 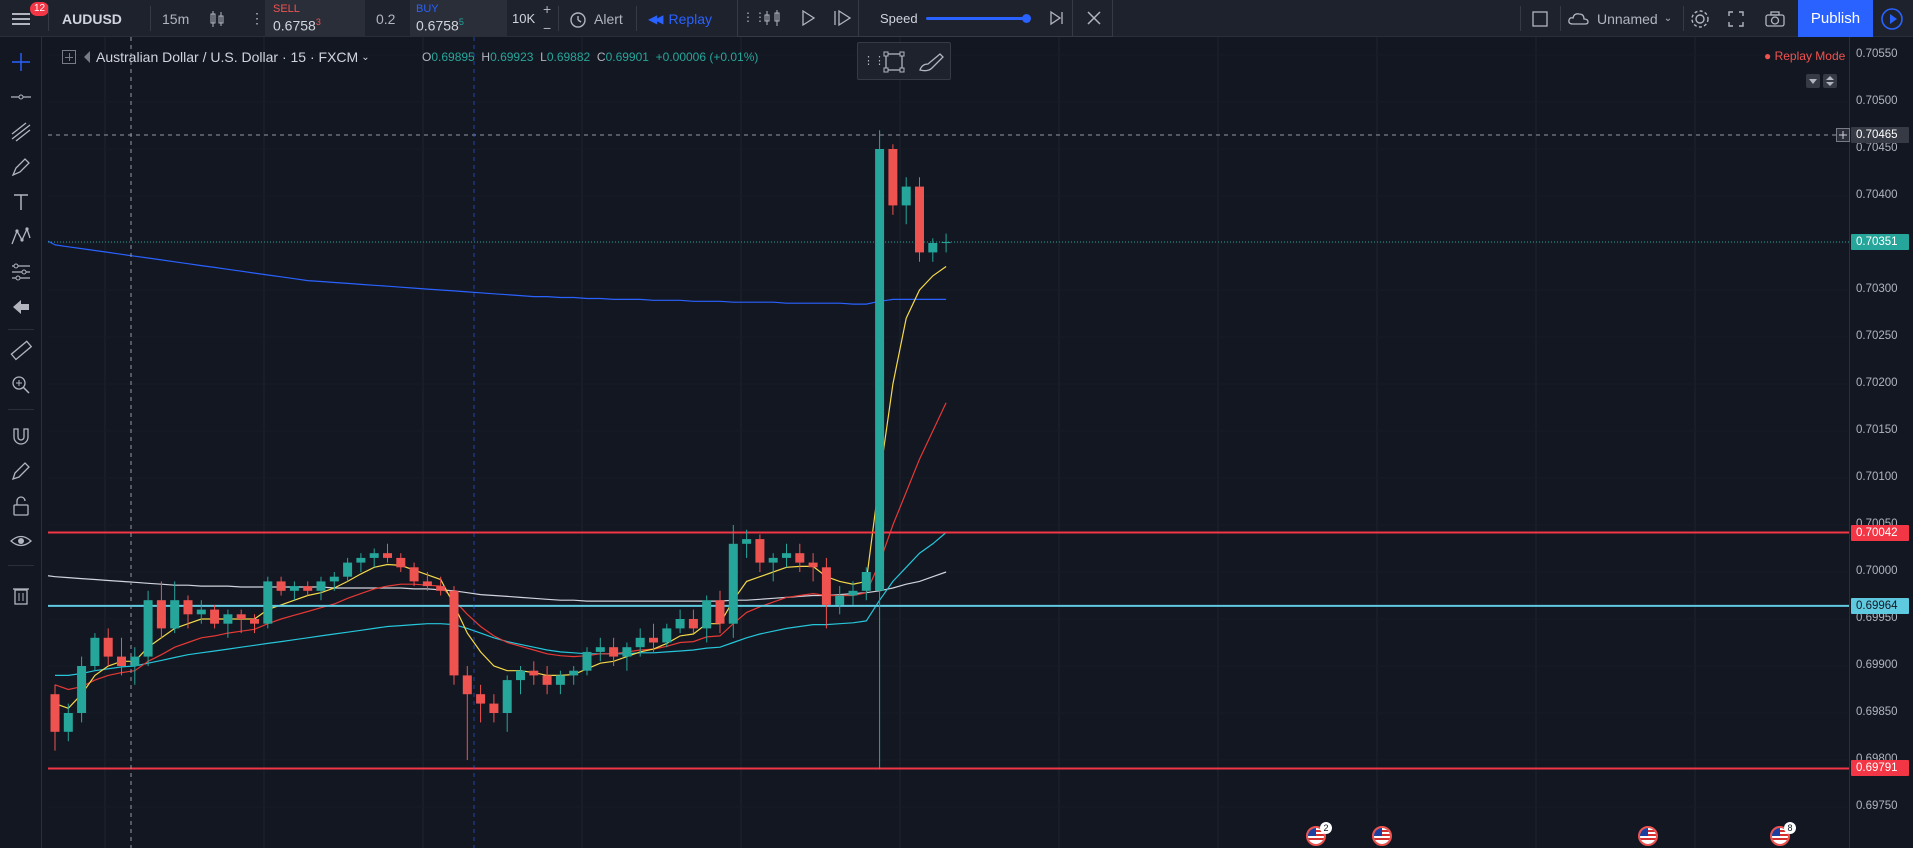 I want to click on layout-button, so click(x=1540, y=18).